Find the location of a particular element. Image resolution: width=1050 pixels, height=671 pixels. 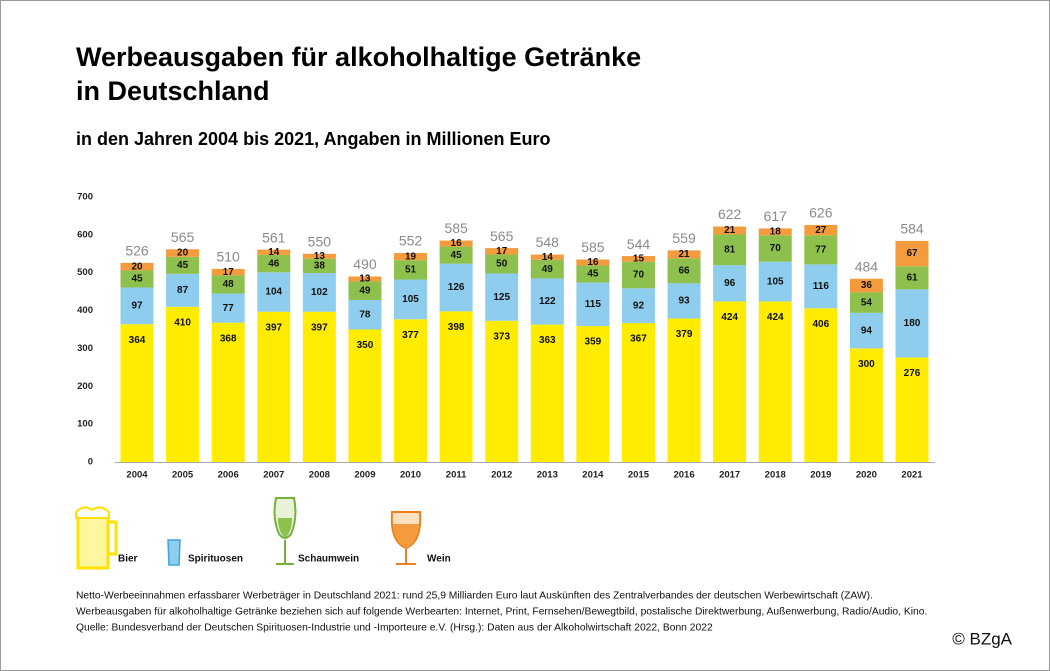

total-label: 617 is located at coordinates (776, 216).